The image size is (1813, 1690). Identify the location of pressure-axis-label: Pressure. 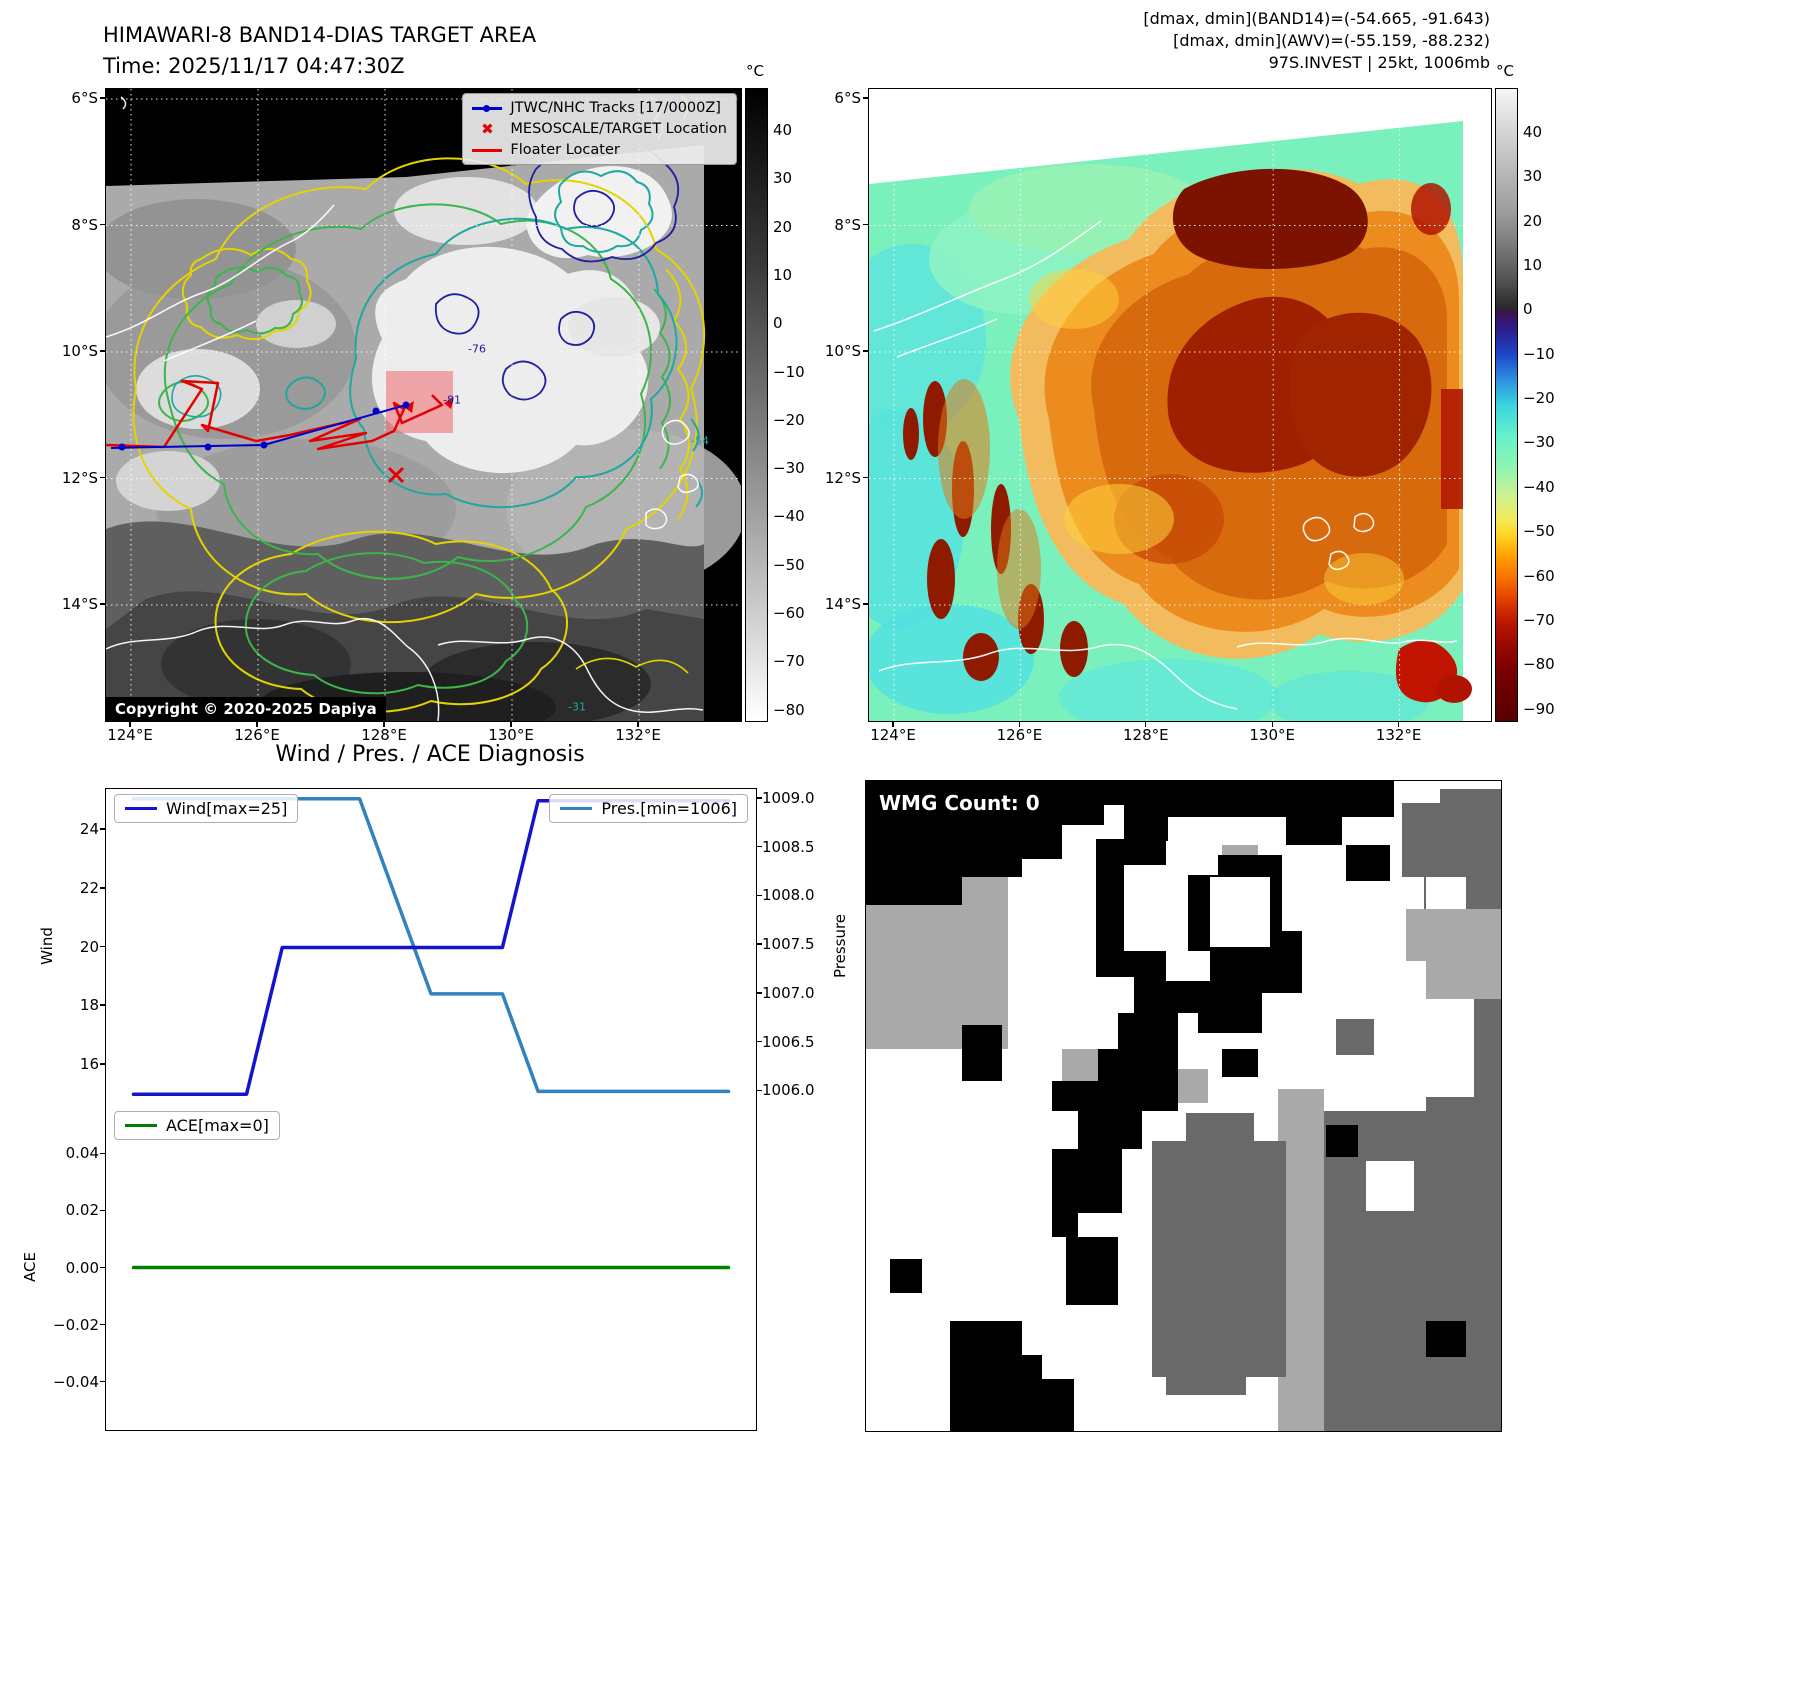
(840, 946).